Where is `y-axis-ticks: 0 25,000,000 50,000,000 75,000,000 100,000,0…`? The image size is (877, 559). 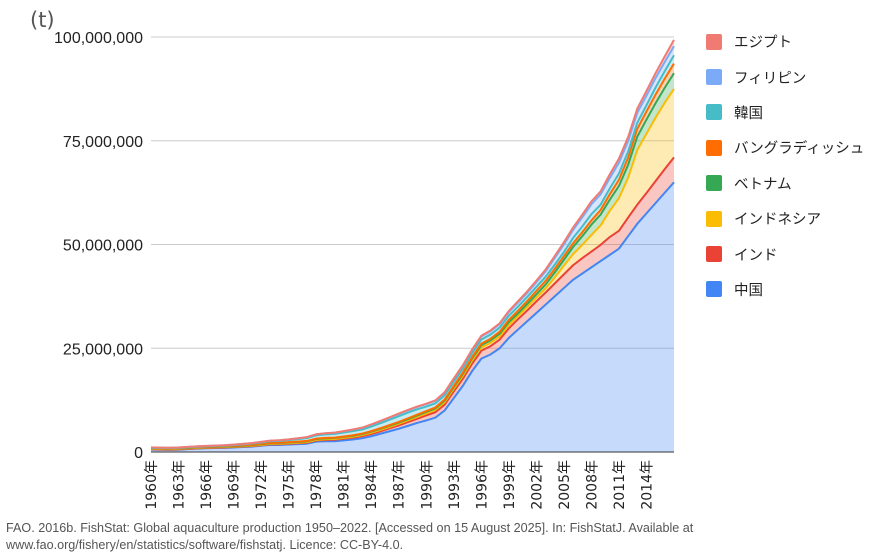 y-axis-ticks: 0 25,000,000 50,000,000 75,000,000 100,000,0… is located at coordinates (98, 246).